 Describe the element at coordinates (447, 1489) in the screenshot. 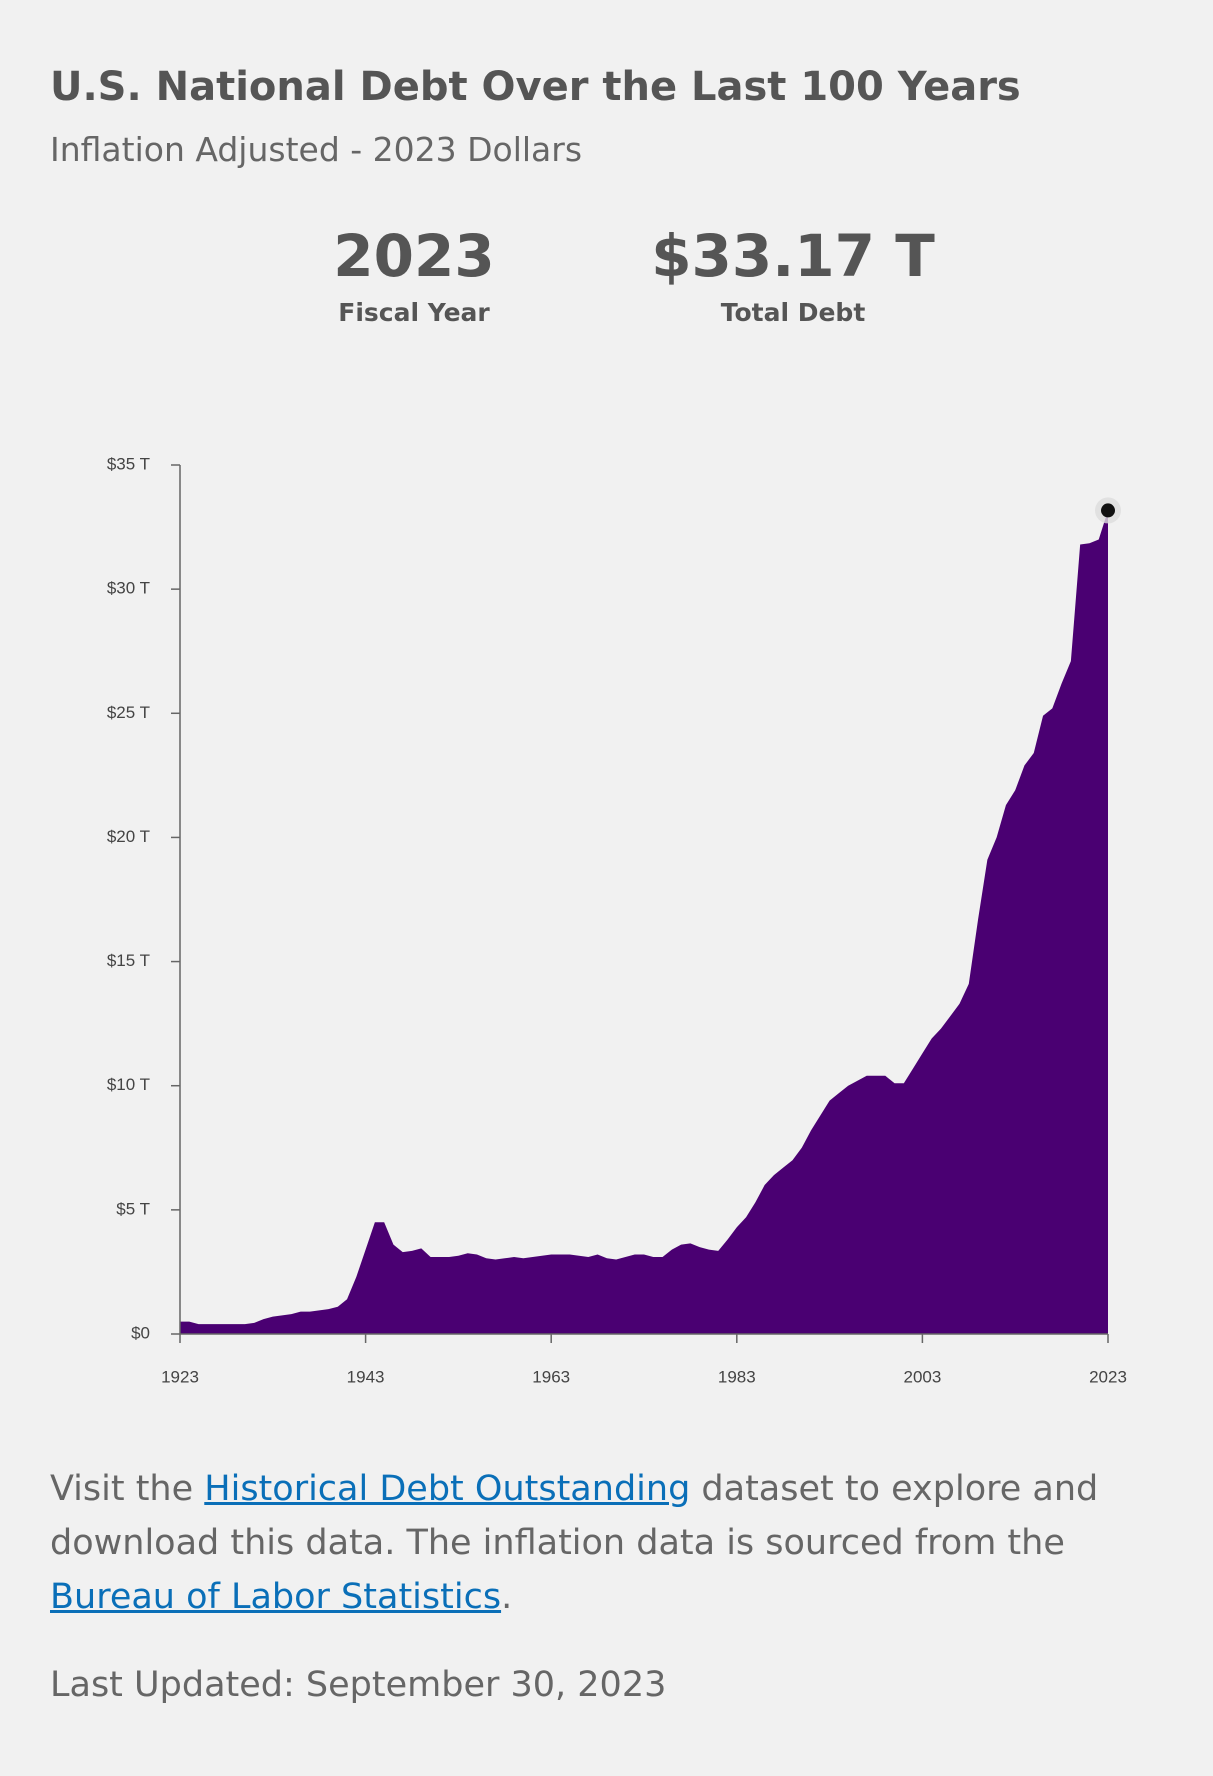

I see `link: Historical Debt Outstanding` at that location.